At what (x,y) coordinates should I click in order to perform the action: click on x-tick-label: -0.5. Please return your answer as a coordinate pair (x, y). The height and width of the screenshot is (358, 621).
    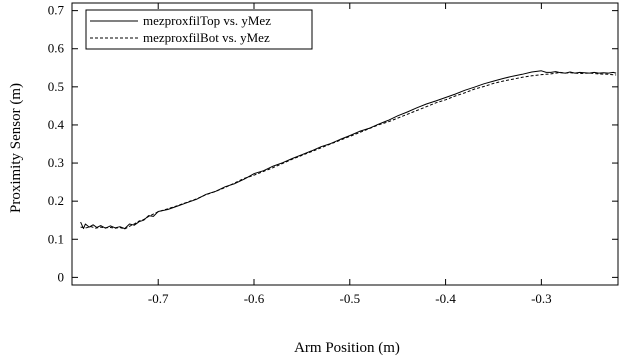
    Looking at the image, I should click on (349, 298).